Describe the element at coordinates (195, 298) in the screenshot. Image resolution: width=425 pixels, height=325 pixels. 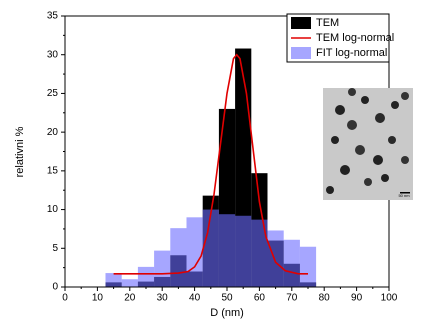
I see `x-tick-label: 40` at that location.